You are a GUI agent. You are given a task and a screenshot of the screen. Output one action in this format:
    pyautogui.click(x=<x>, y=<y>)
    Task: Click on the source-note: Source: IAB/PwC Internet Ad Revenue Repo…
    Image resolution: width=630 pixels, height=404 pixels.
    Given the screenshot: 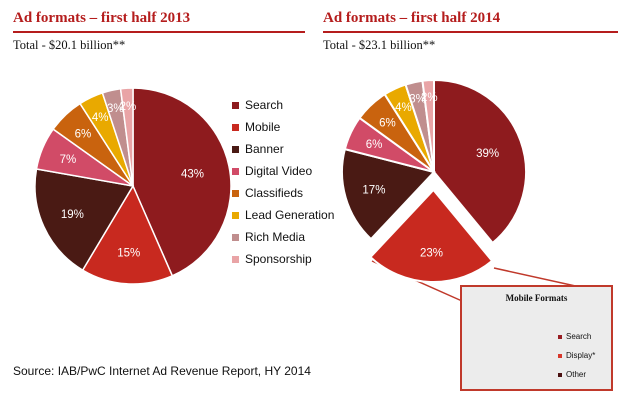 What is the action you would take?
    pyautogui.click(x=162, y=371)
    